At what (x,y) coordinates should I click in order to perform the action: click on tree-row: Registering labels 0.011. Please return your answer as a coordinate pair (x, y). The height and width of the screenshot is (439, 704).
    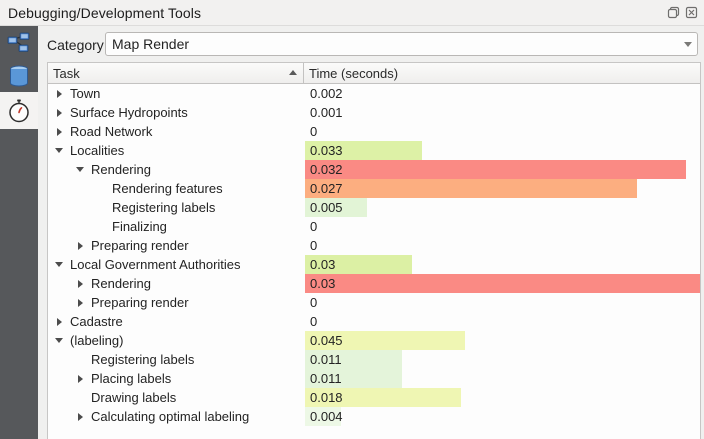
    Looking at the image, I should click on (374, 359).